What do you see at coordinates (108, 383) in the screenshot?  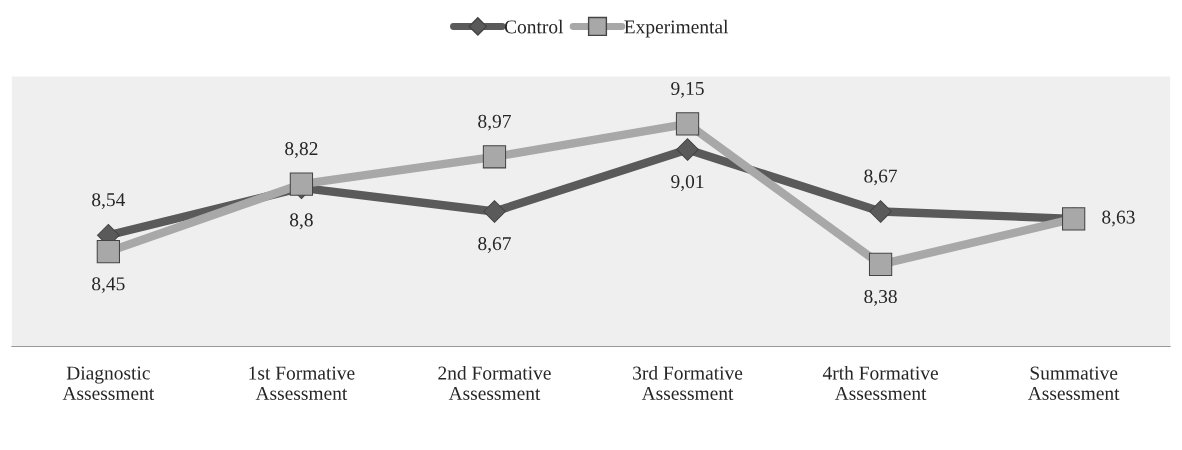 I see `x-tick-label: Diagnostic Assessment` at bounding box center [108, 383].